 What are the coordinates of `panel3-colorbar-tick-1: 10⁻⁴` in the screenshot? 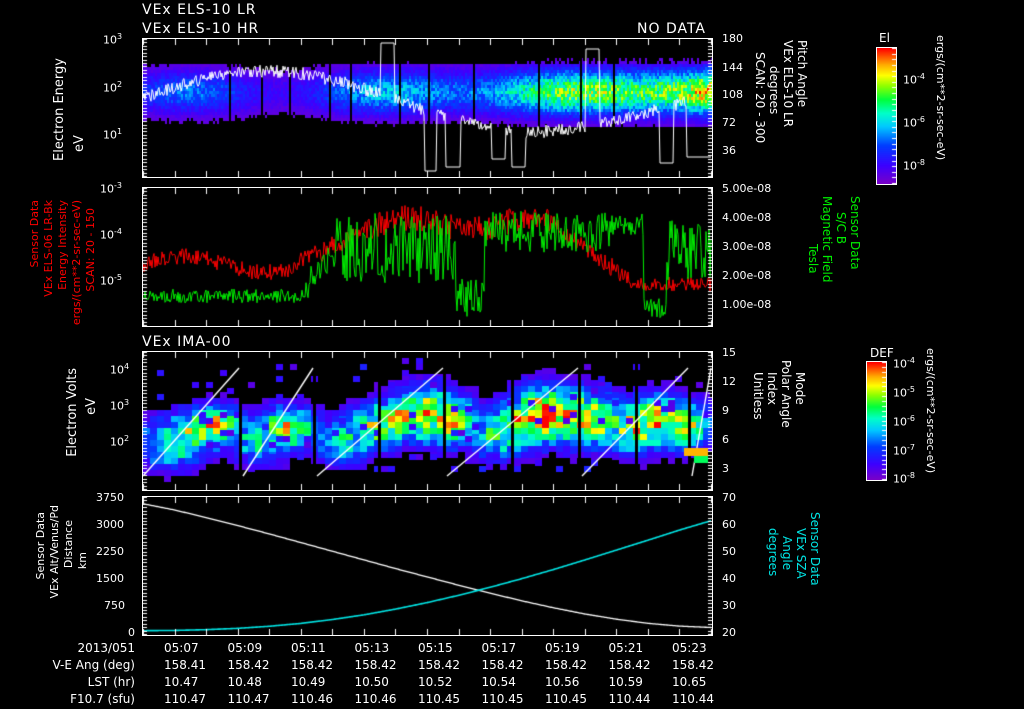 It's located at (904, 363).